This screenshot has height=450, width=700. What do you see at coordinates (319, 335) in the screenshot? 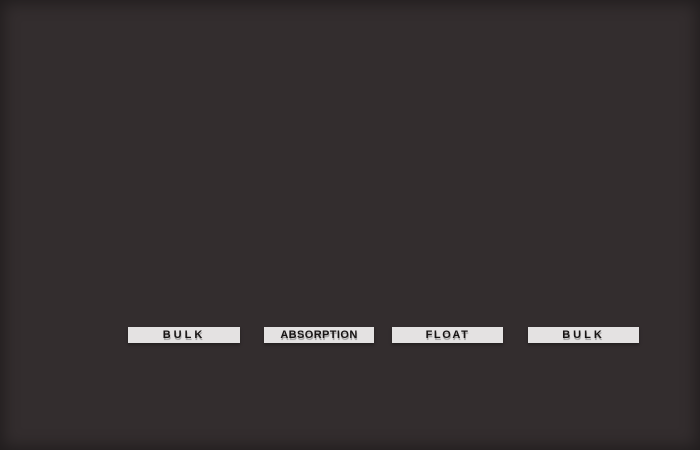
I see `stage-label-absorption: ABSORPTION` at bounding box center [319, 335].